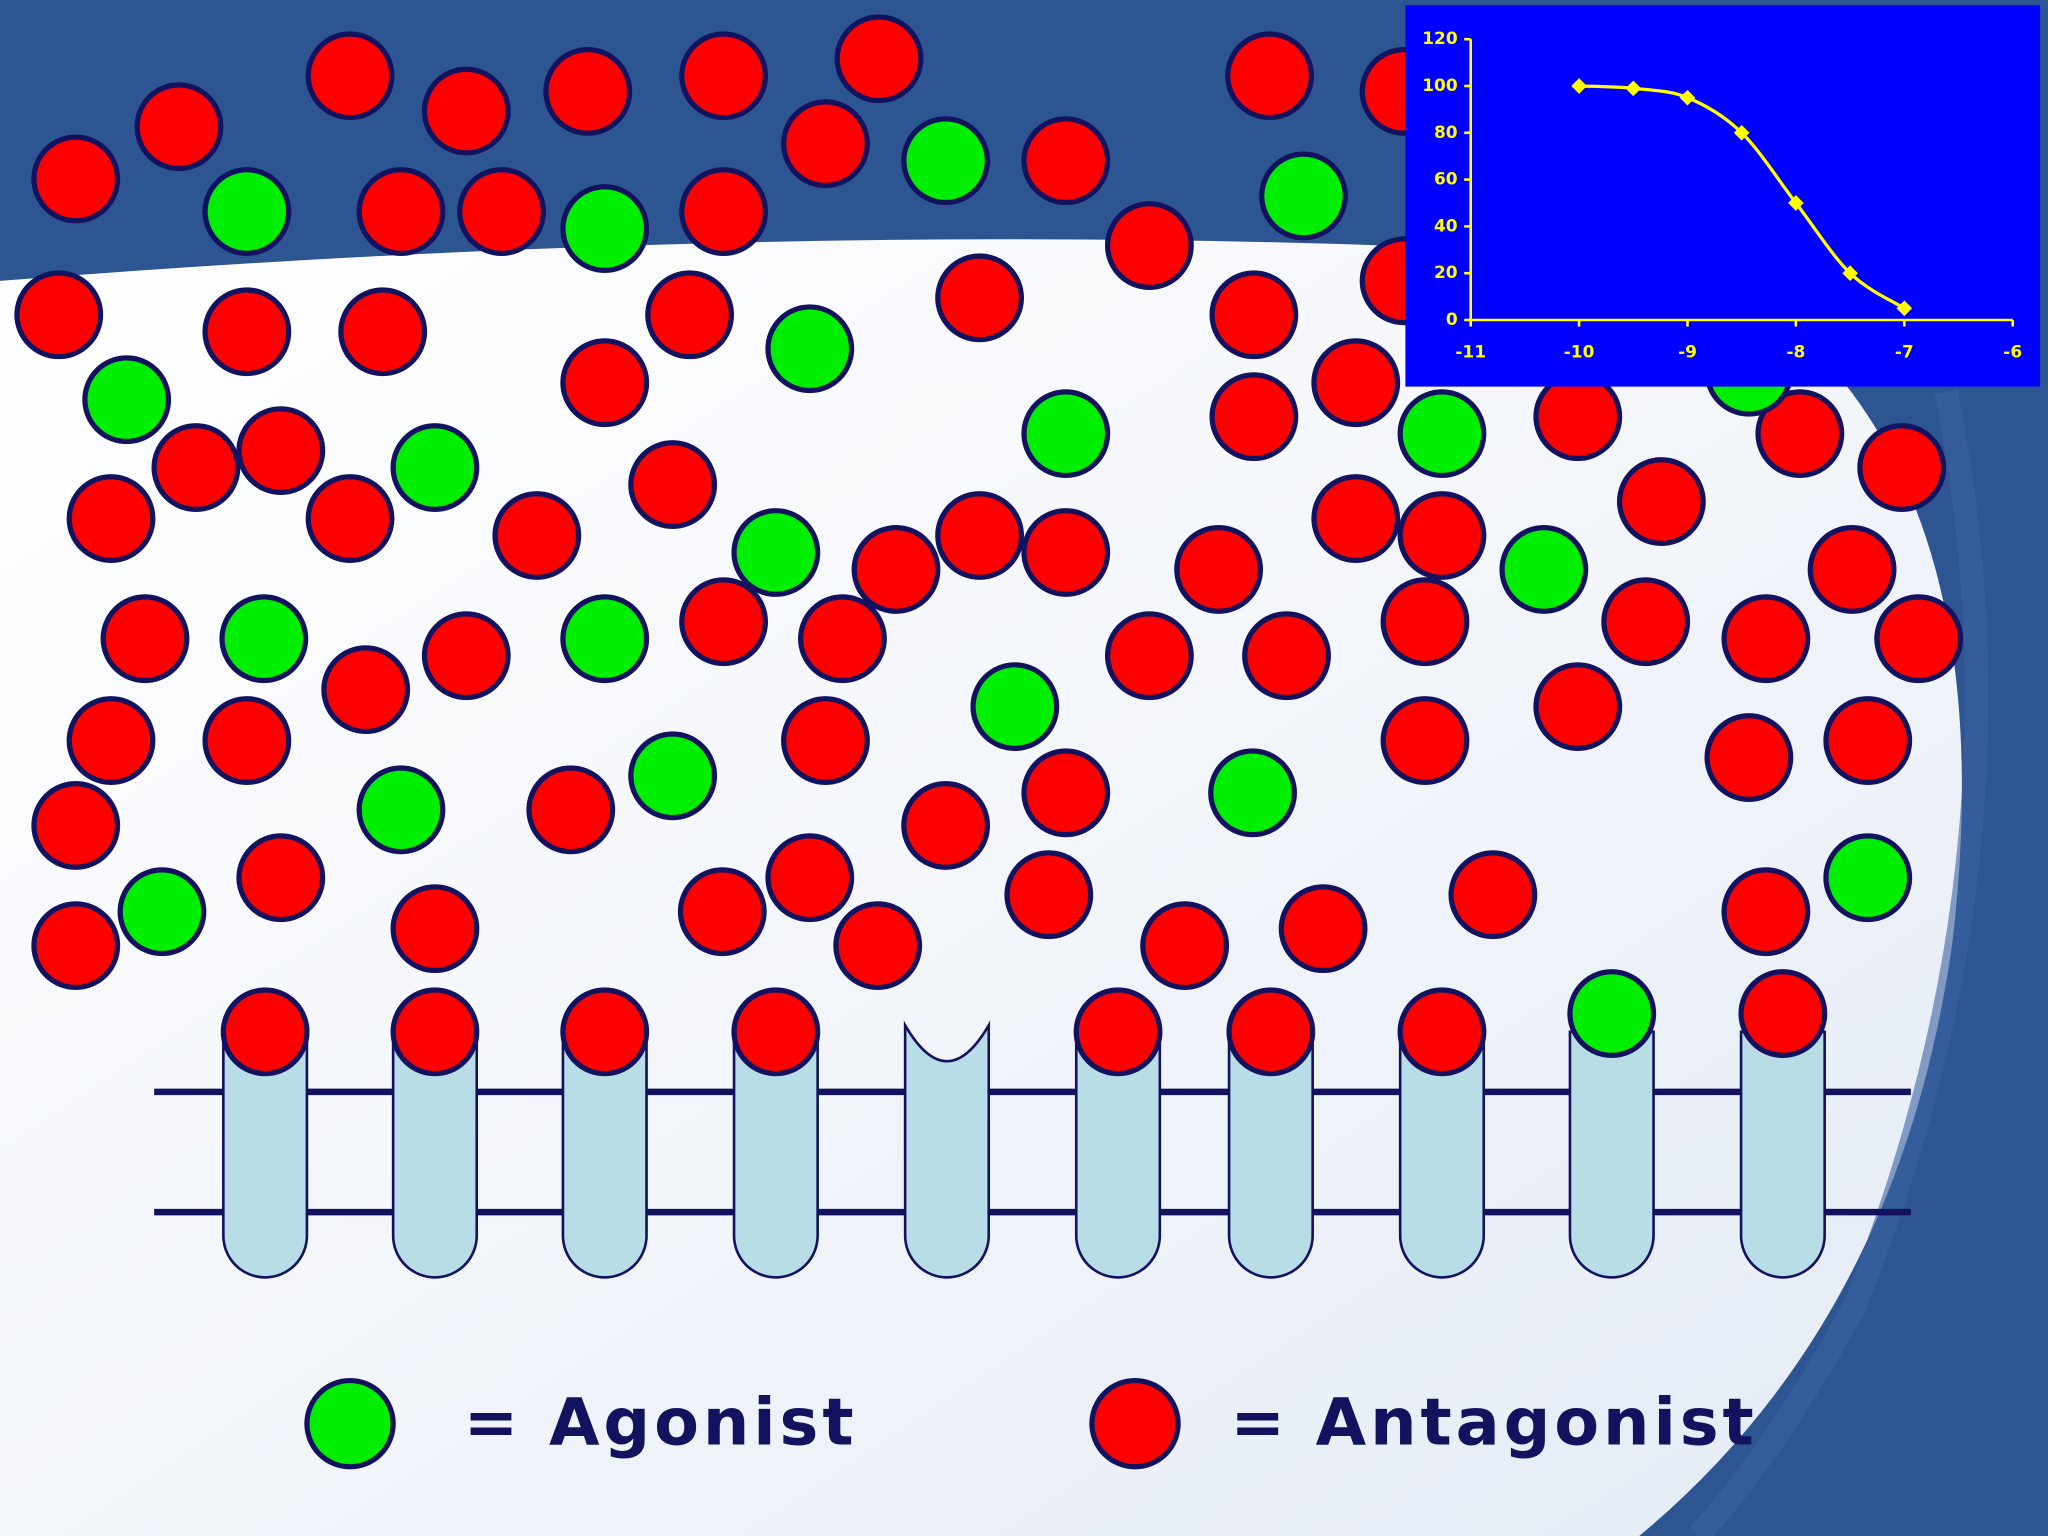  I want to click on antagonist-swatch, so click(1135, 1423).